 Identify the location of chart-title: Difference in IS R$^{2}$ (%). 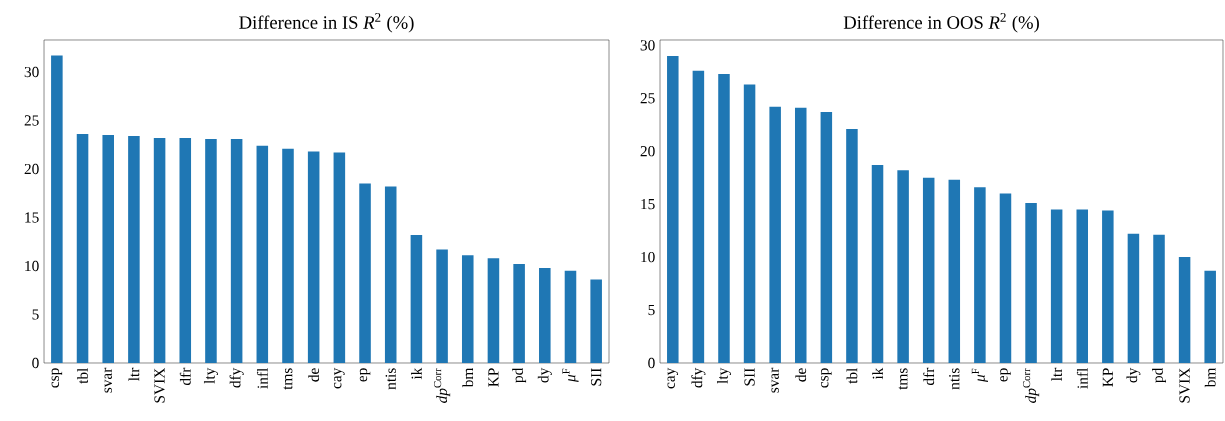
(326, 23).